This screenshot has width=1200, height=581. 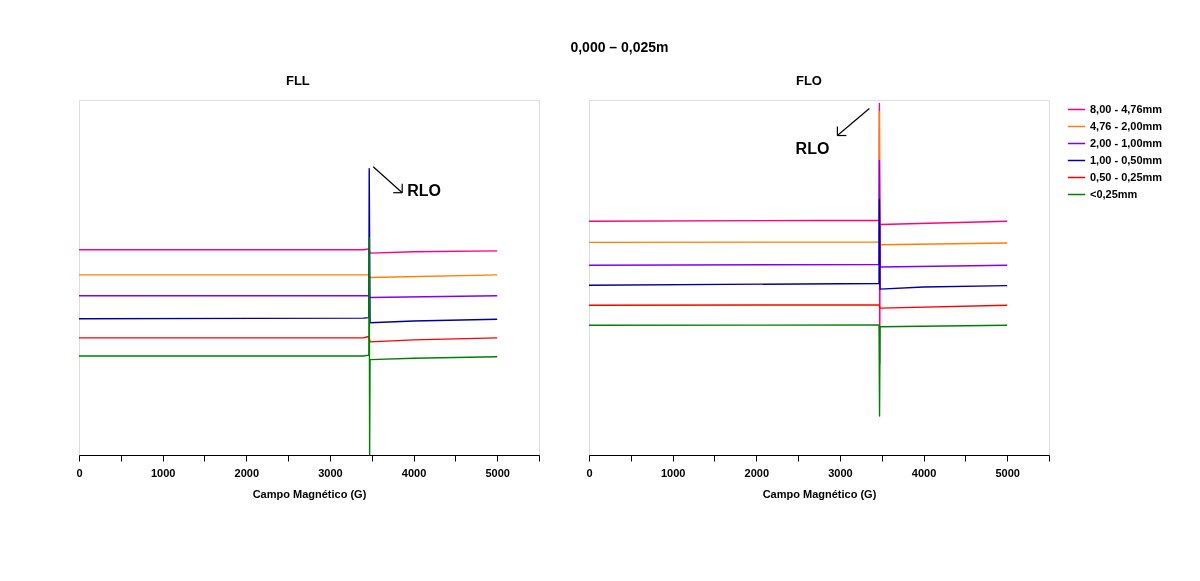 What do you see at coordinates (1126, 108) in the screenshot?
I see `legend-label: 8,00 - 4,76mm` at bounding box center [1126, 108].